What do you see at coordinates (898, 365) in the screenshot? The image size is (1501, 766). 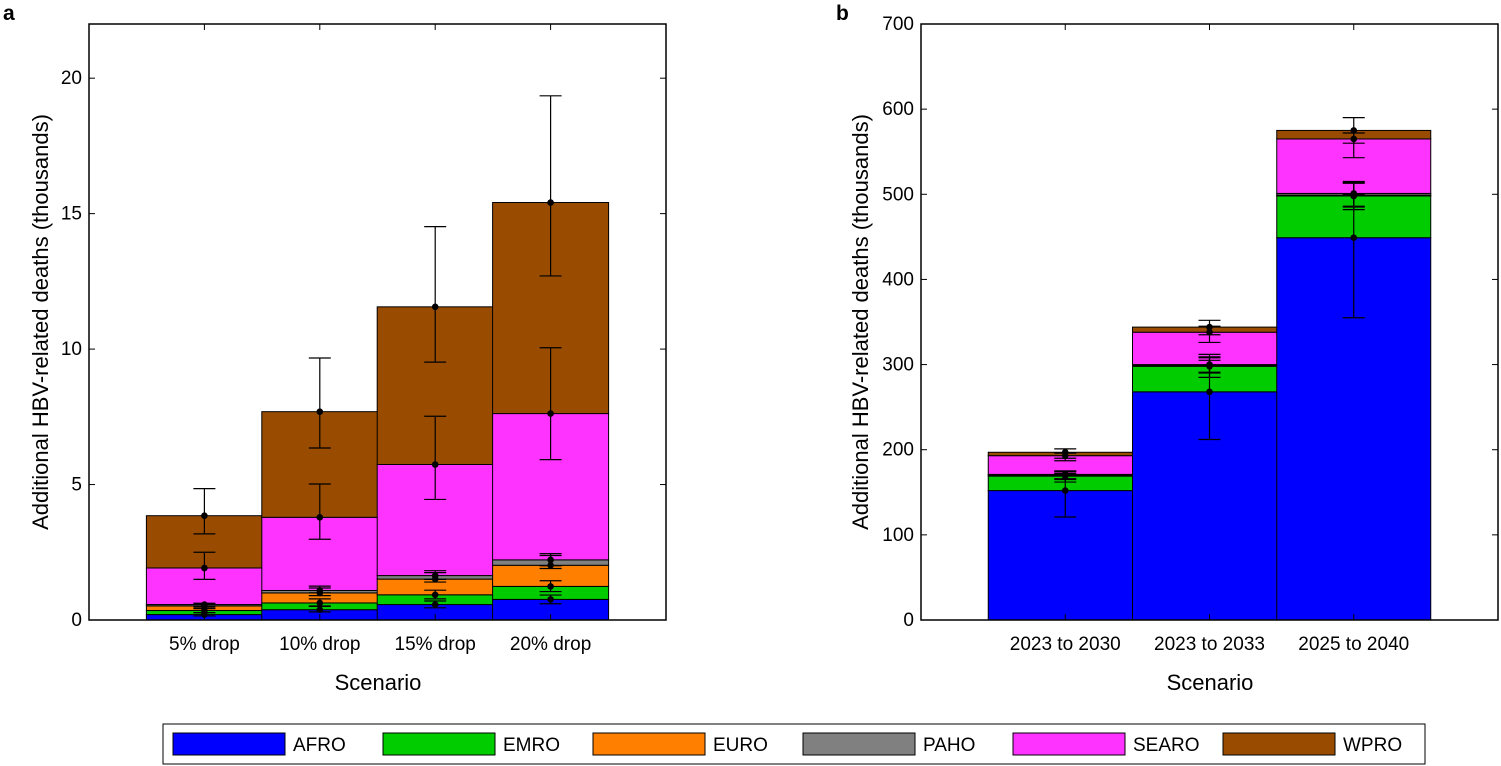 I see `panel-b-y-tick-label-3: 300` at bounding box center [898, 365].